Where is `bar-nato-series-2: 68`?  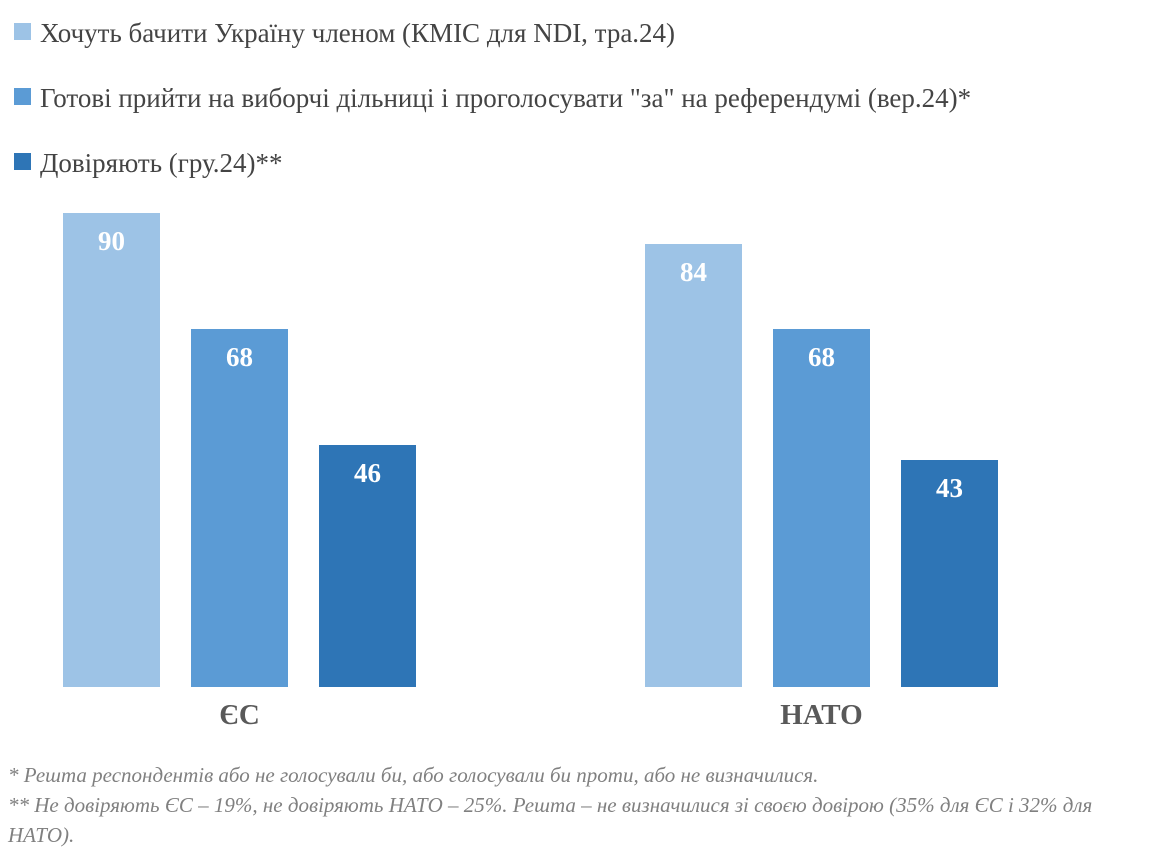 bar-nato-series-2: 68 is located at coordinates (821, 508).